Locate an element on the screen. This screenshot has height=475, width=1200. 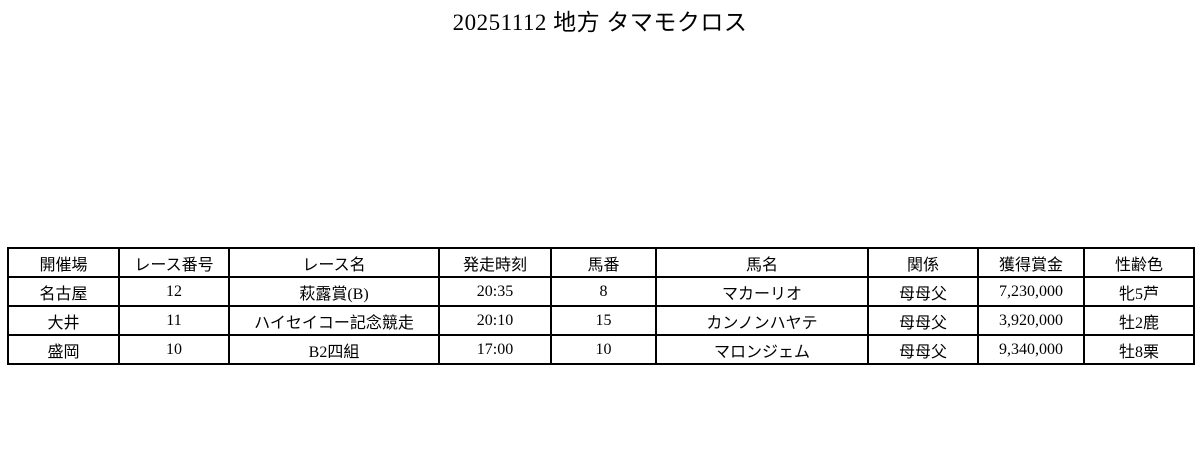
table-cell: 20:35 is located at coordinates (495, 291).